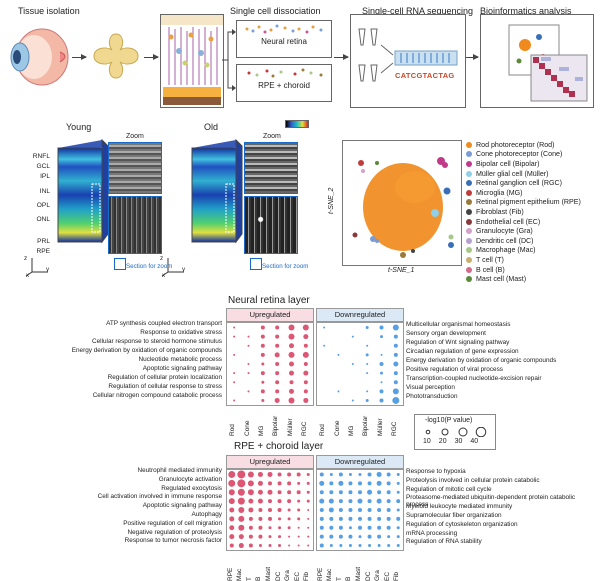 The image size is (600, 581). Describe the element at coordinates (261, 430) in the screenshot. I see `column-label: MG` at that location.